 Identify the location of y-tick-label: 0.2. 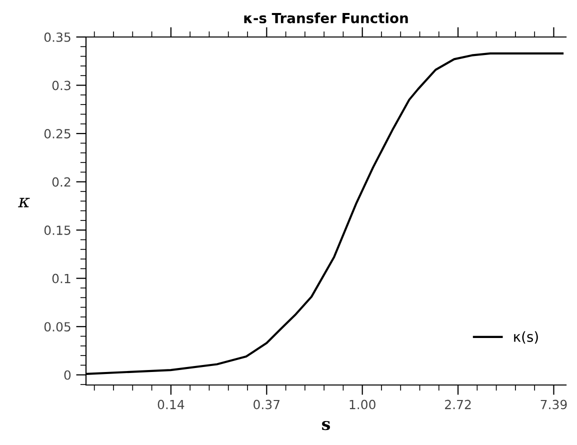
(61, 182).